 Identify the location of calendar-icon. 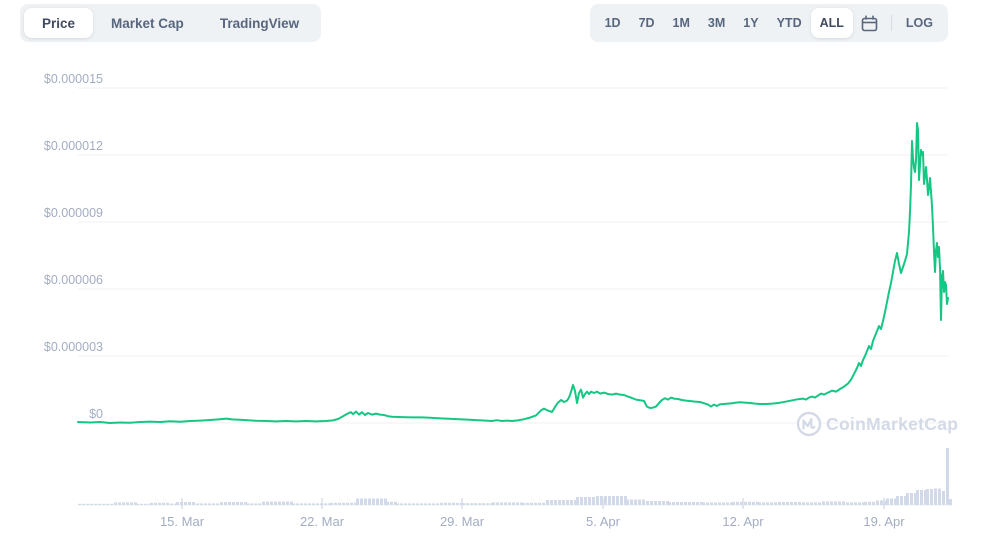
(869, 23).